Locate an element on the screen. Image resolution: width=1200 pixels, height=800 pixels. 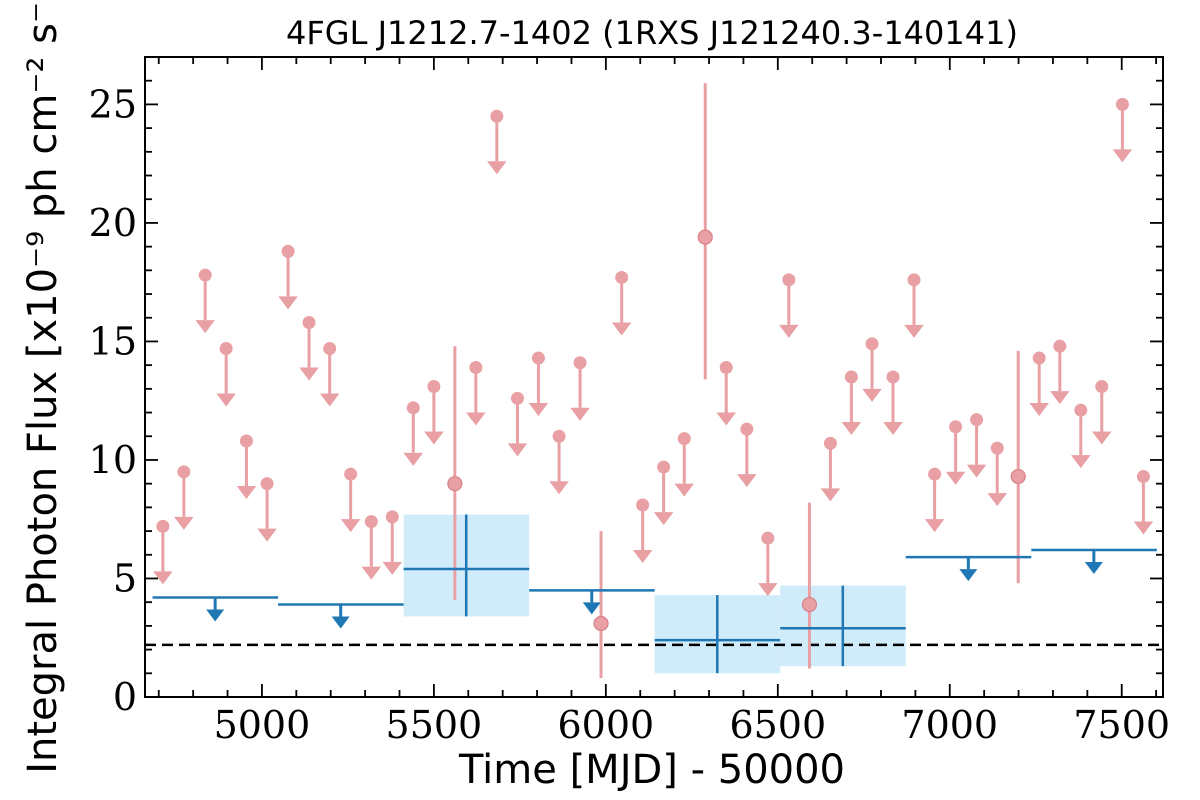
y-axis-label: Integral Photon Flux [x10⁻⁹ ph cm⁻² s⁻¹] is located at coordinates (43, 387).